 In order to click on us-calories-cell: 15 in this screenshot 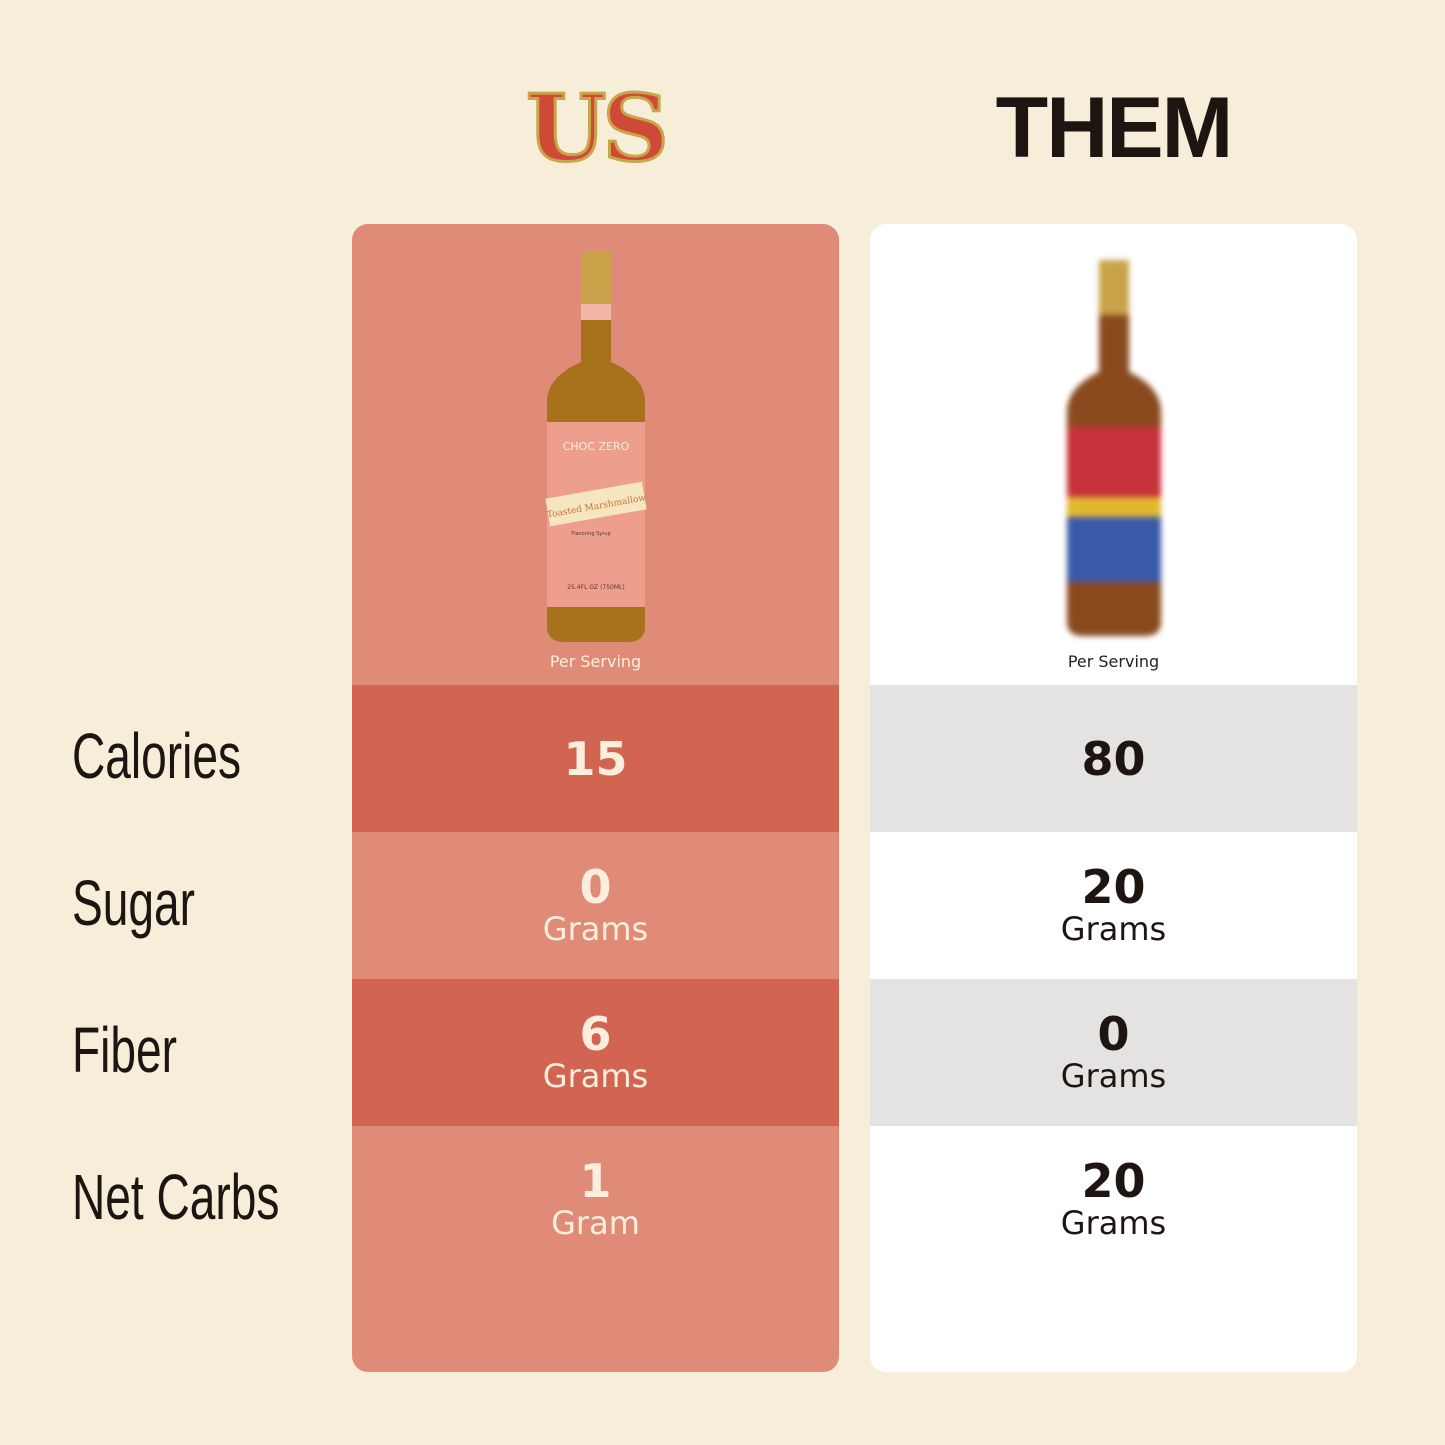, I will do `click(595, 758)`.